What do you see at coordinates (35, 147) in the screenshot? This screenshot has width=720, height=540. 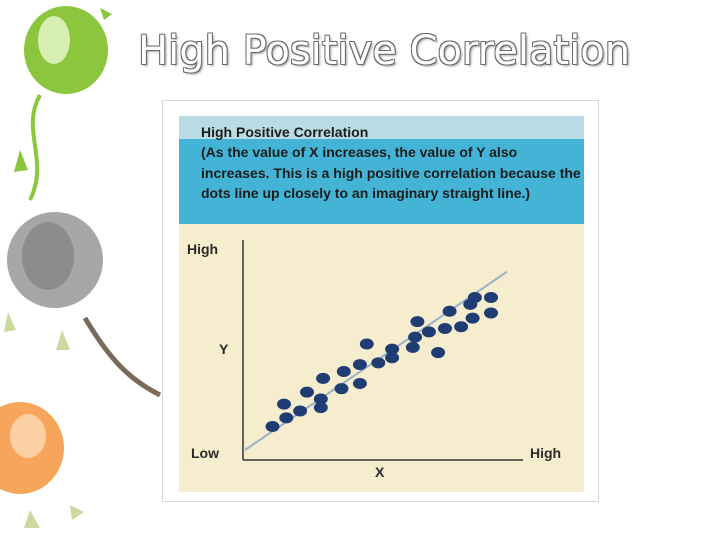 I see `green-balloon-string` at bounding box center [35, 147].